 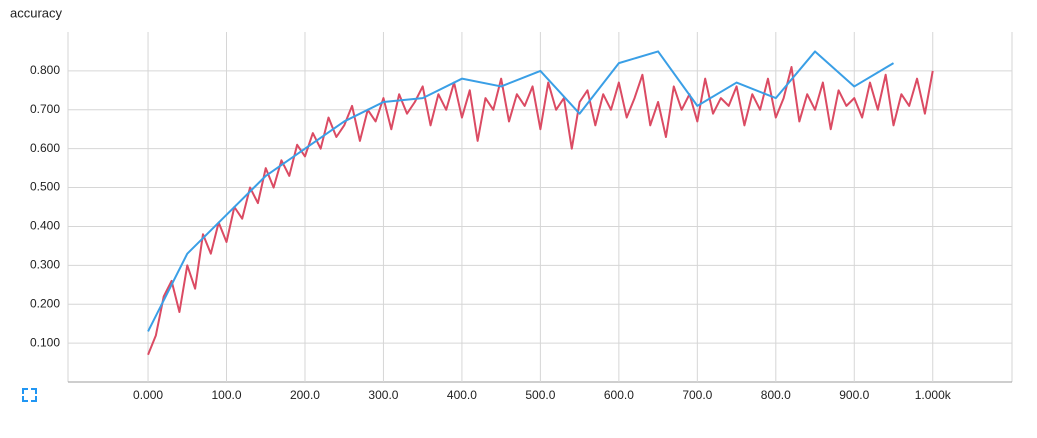 I want to click on x-tick-label: 100.0, so click(x=226, y=395).